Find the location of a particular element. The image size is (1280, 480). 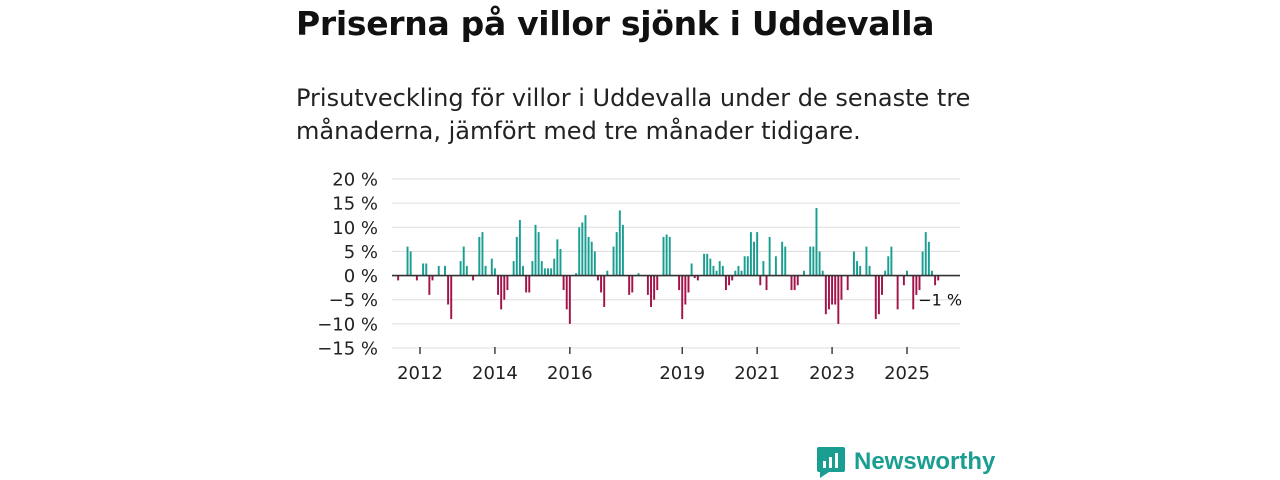

x-axis: 2012 2014 2016 2019 2021 2023 2025 is located at coordinates (663, 365).